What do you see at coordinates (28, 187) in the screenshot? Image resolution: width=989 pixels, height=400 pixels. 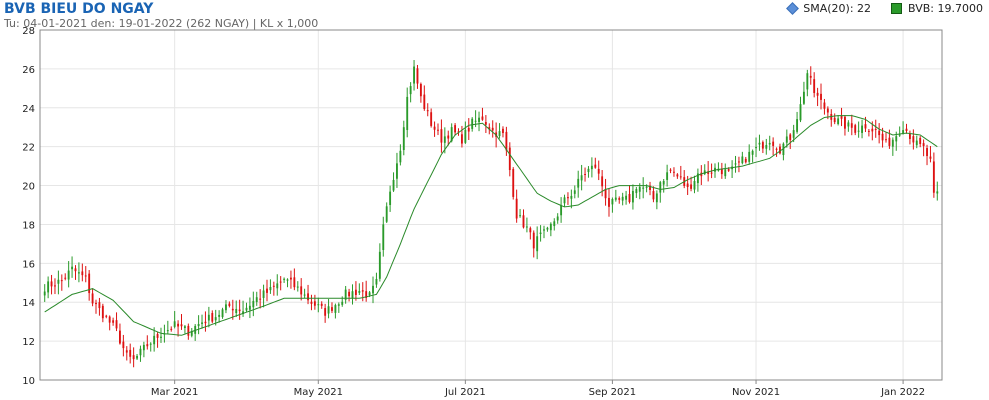 I see `y-tick-label: 20` at bounding box center [28, 187].